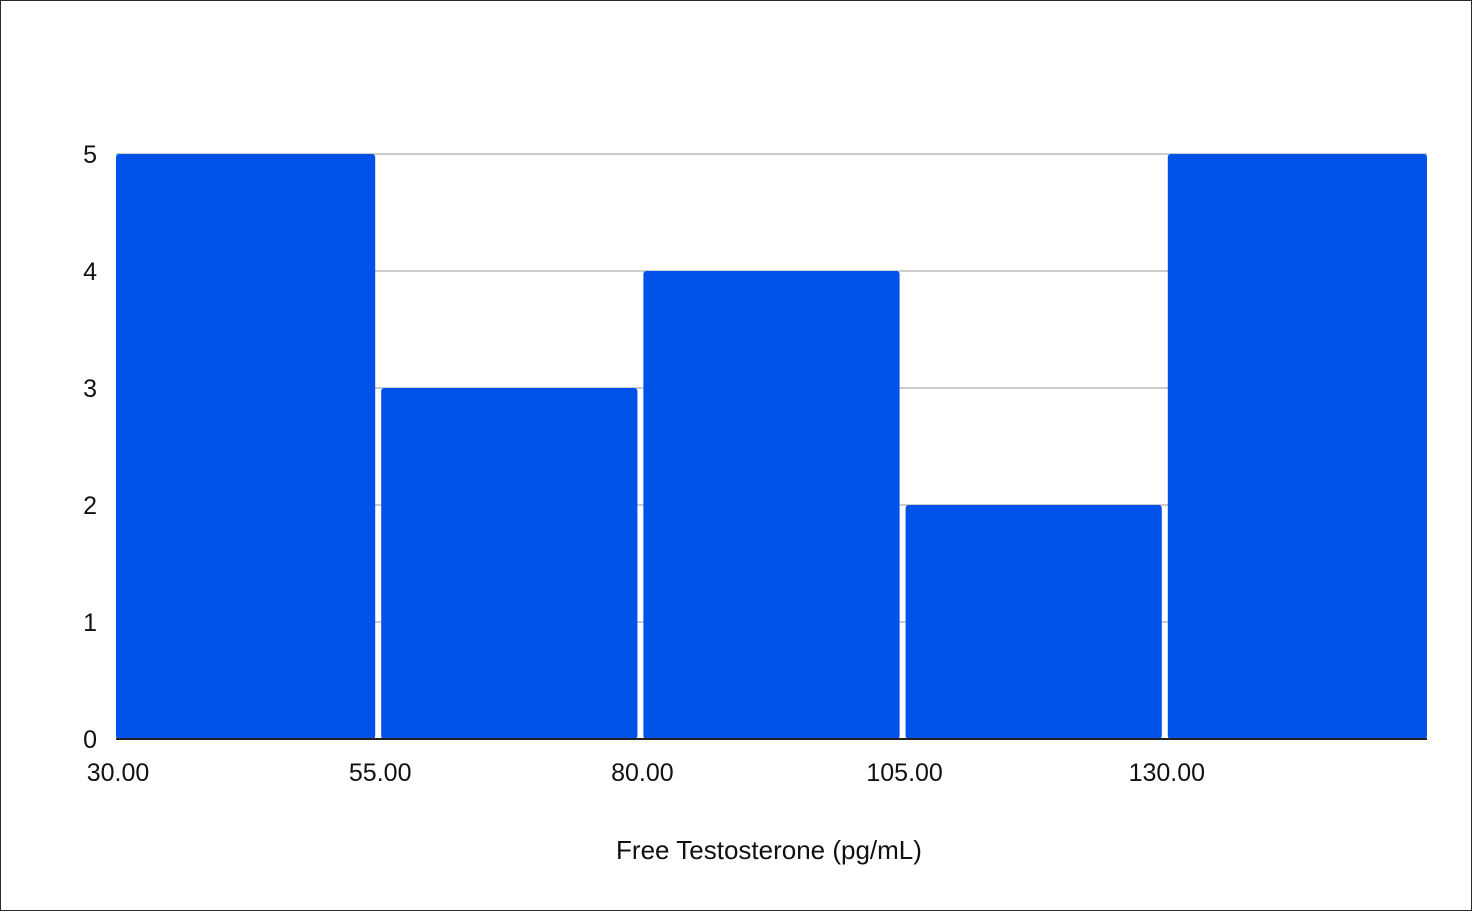 This screenshot has height=912, width=1472. Describe the element at coordinates (380, 773) in the screenshot. I see `x-tick-label-55: 55.00` at that location.